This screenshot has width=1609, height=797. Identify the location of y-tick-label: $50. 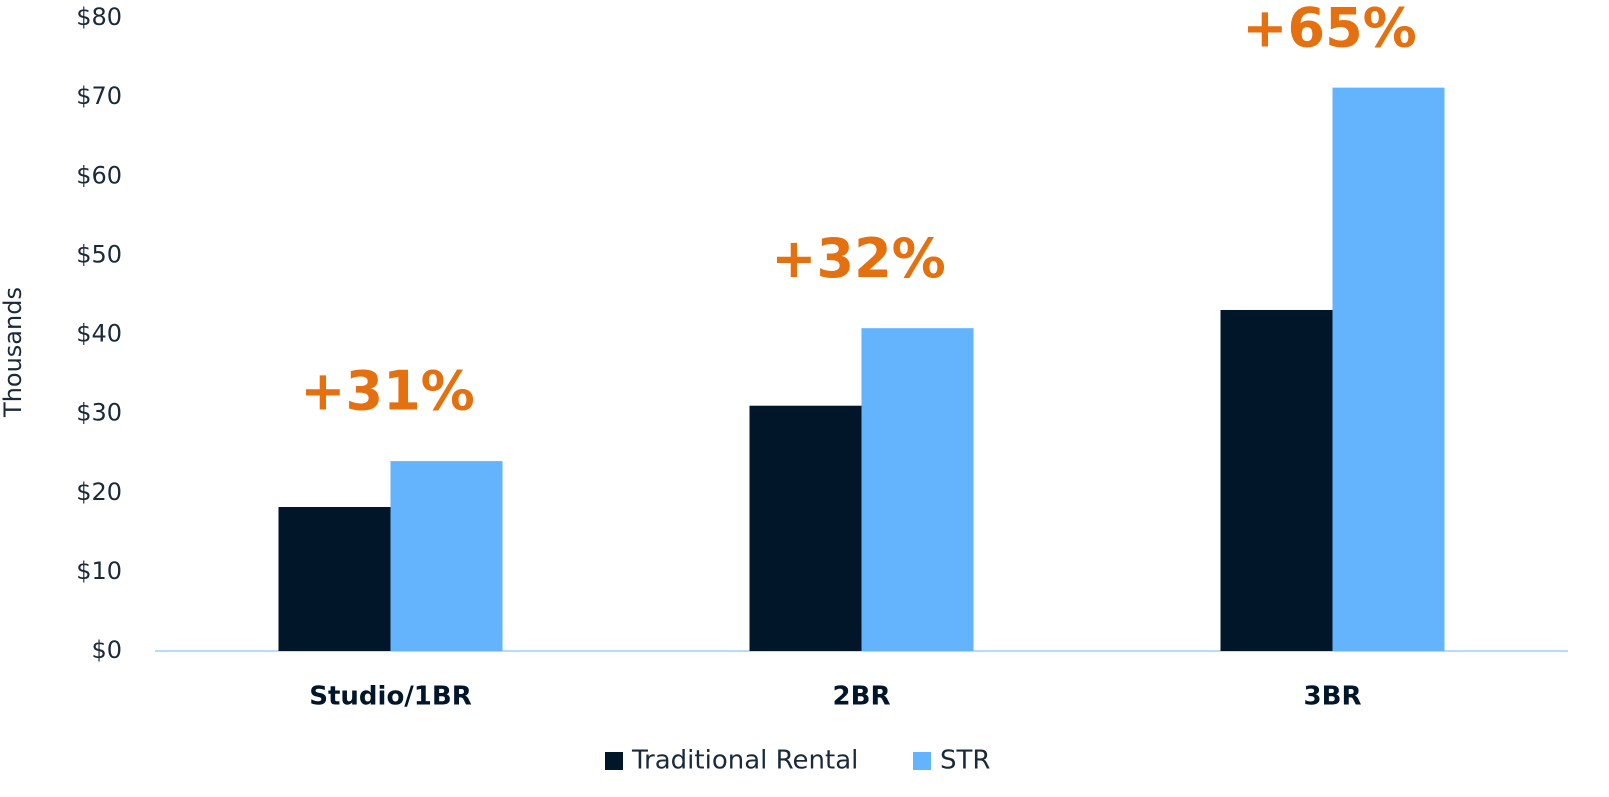
(99, 254).